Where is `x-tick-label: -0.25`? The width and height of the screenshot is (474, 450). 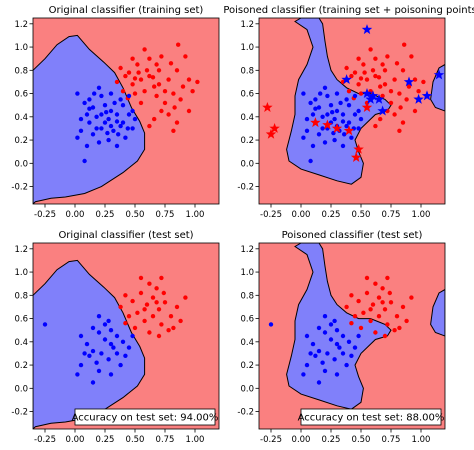
x-tick-label: -0.25 is located at coordinates (45, 440).